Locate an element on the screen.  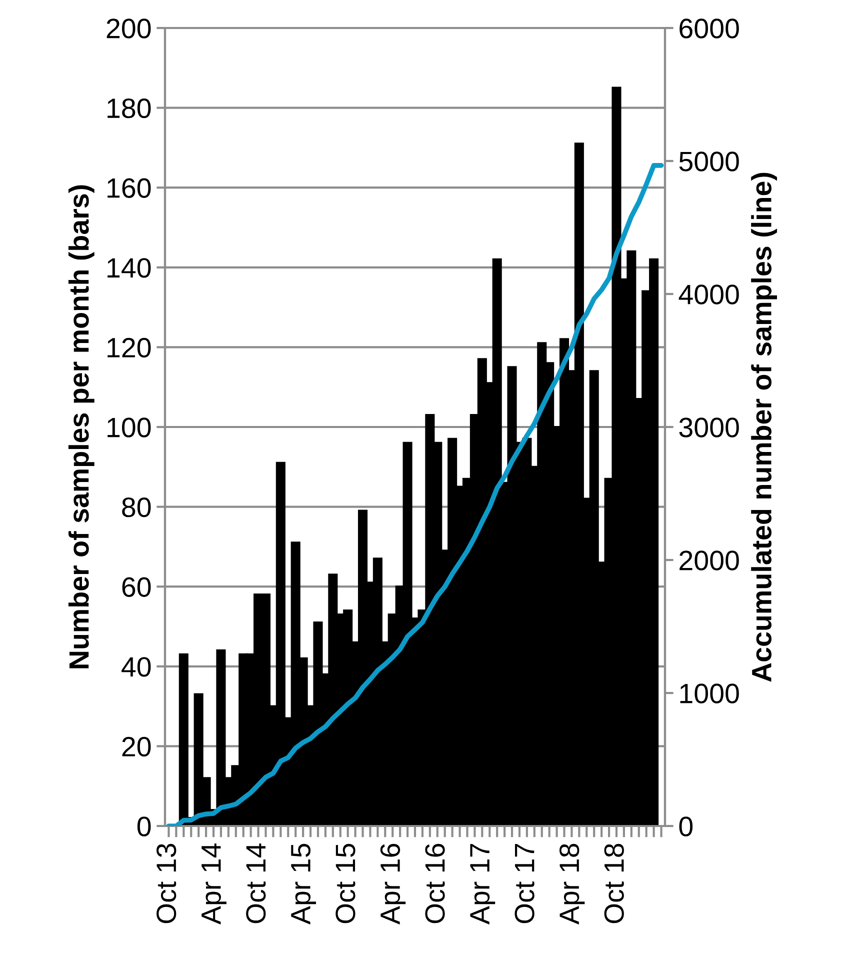
y-axis-title: Number of samples per month (bars) is located at coordinates (81, 426).